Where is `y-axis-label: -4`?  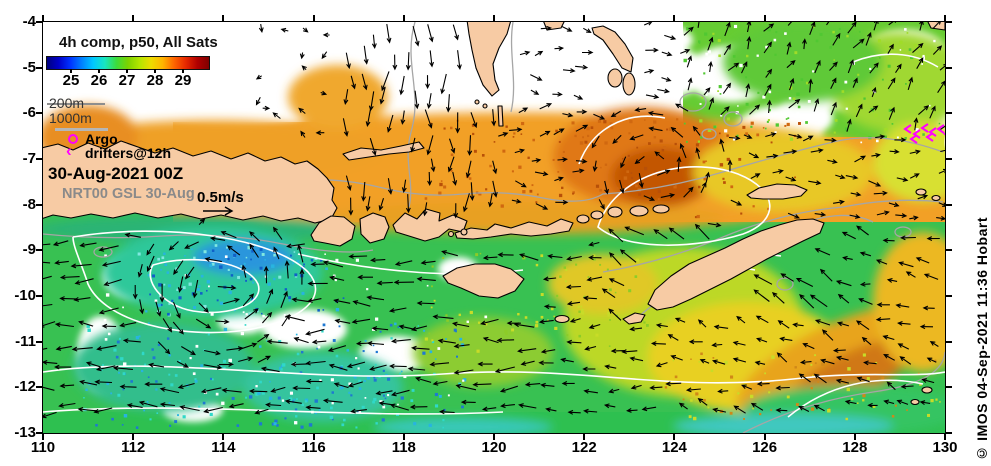 y-axis-label: -4 is located at coordinates (29, 21).